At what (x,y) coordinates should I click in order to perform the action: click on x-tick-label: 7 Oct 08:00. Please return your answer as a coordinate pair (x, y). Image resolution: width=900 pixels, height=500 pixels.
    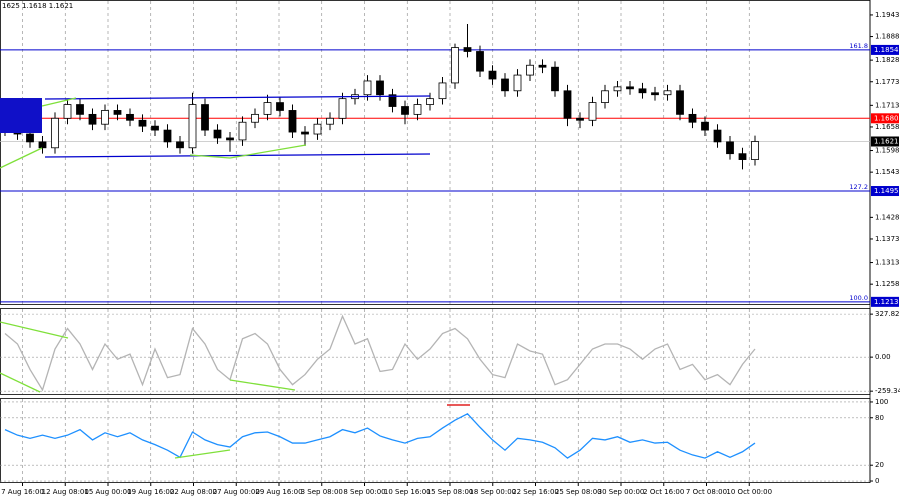
    Looking at the image, I should click on (706, 492).